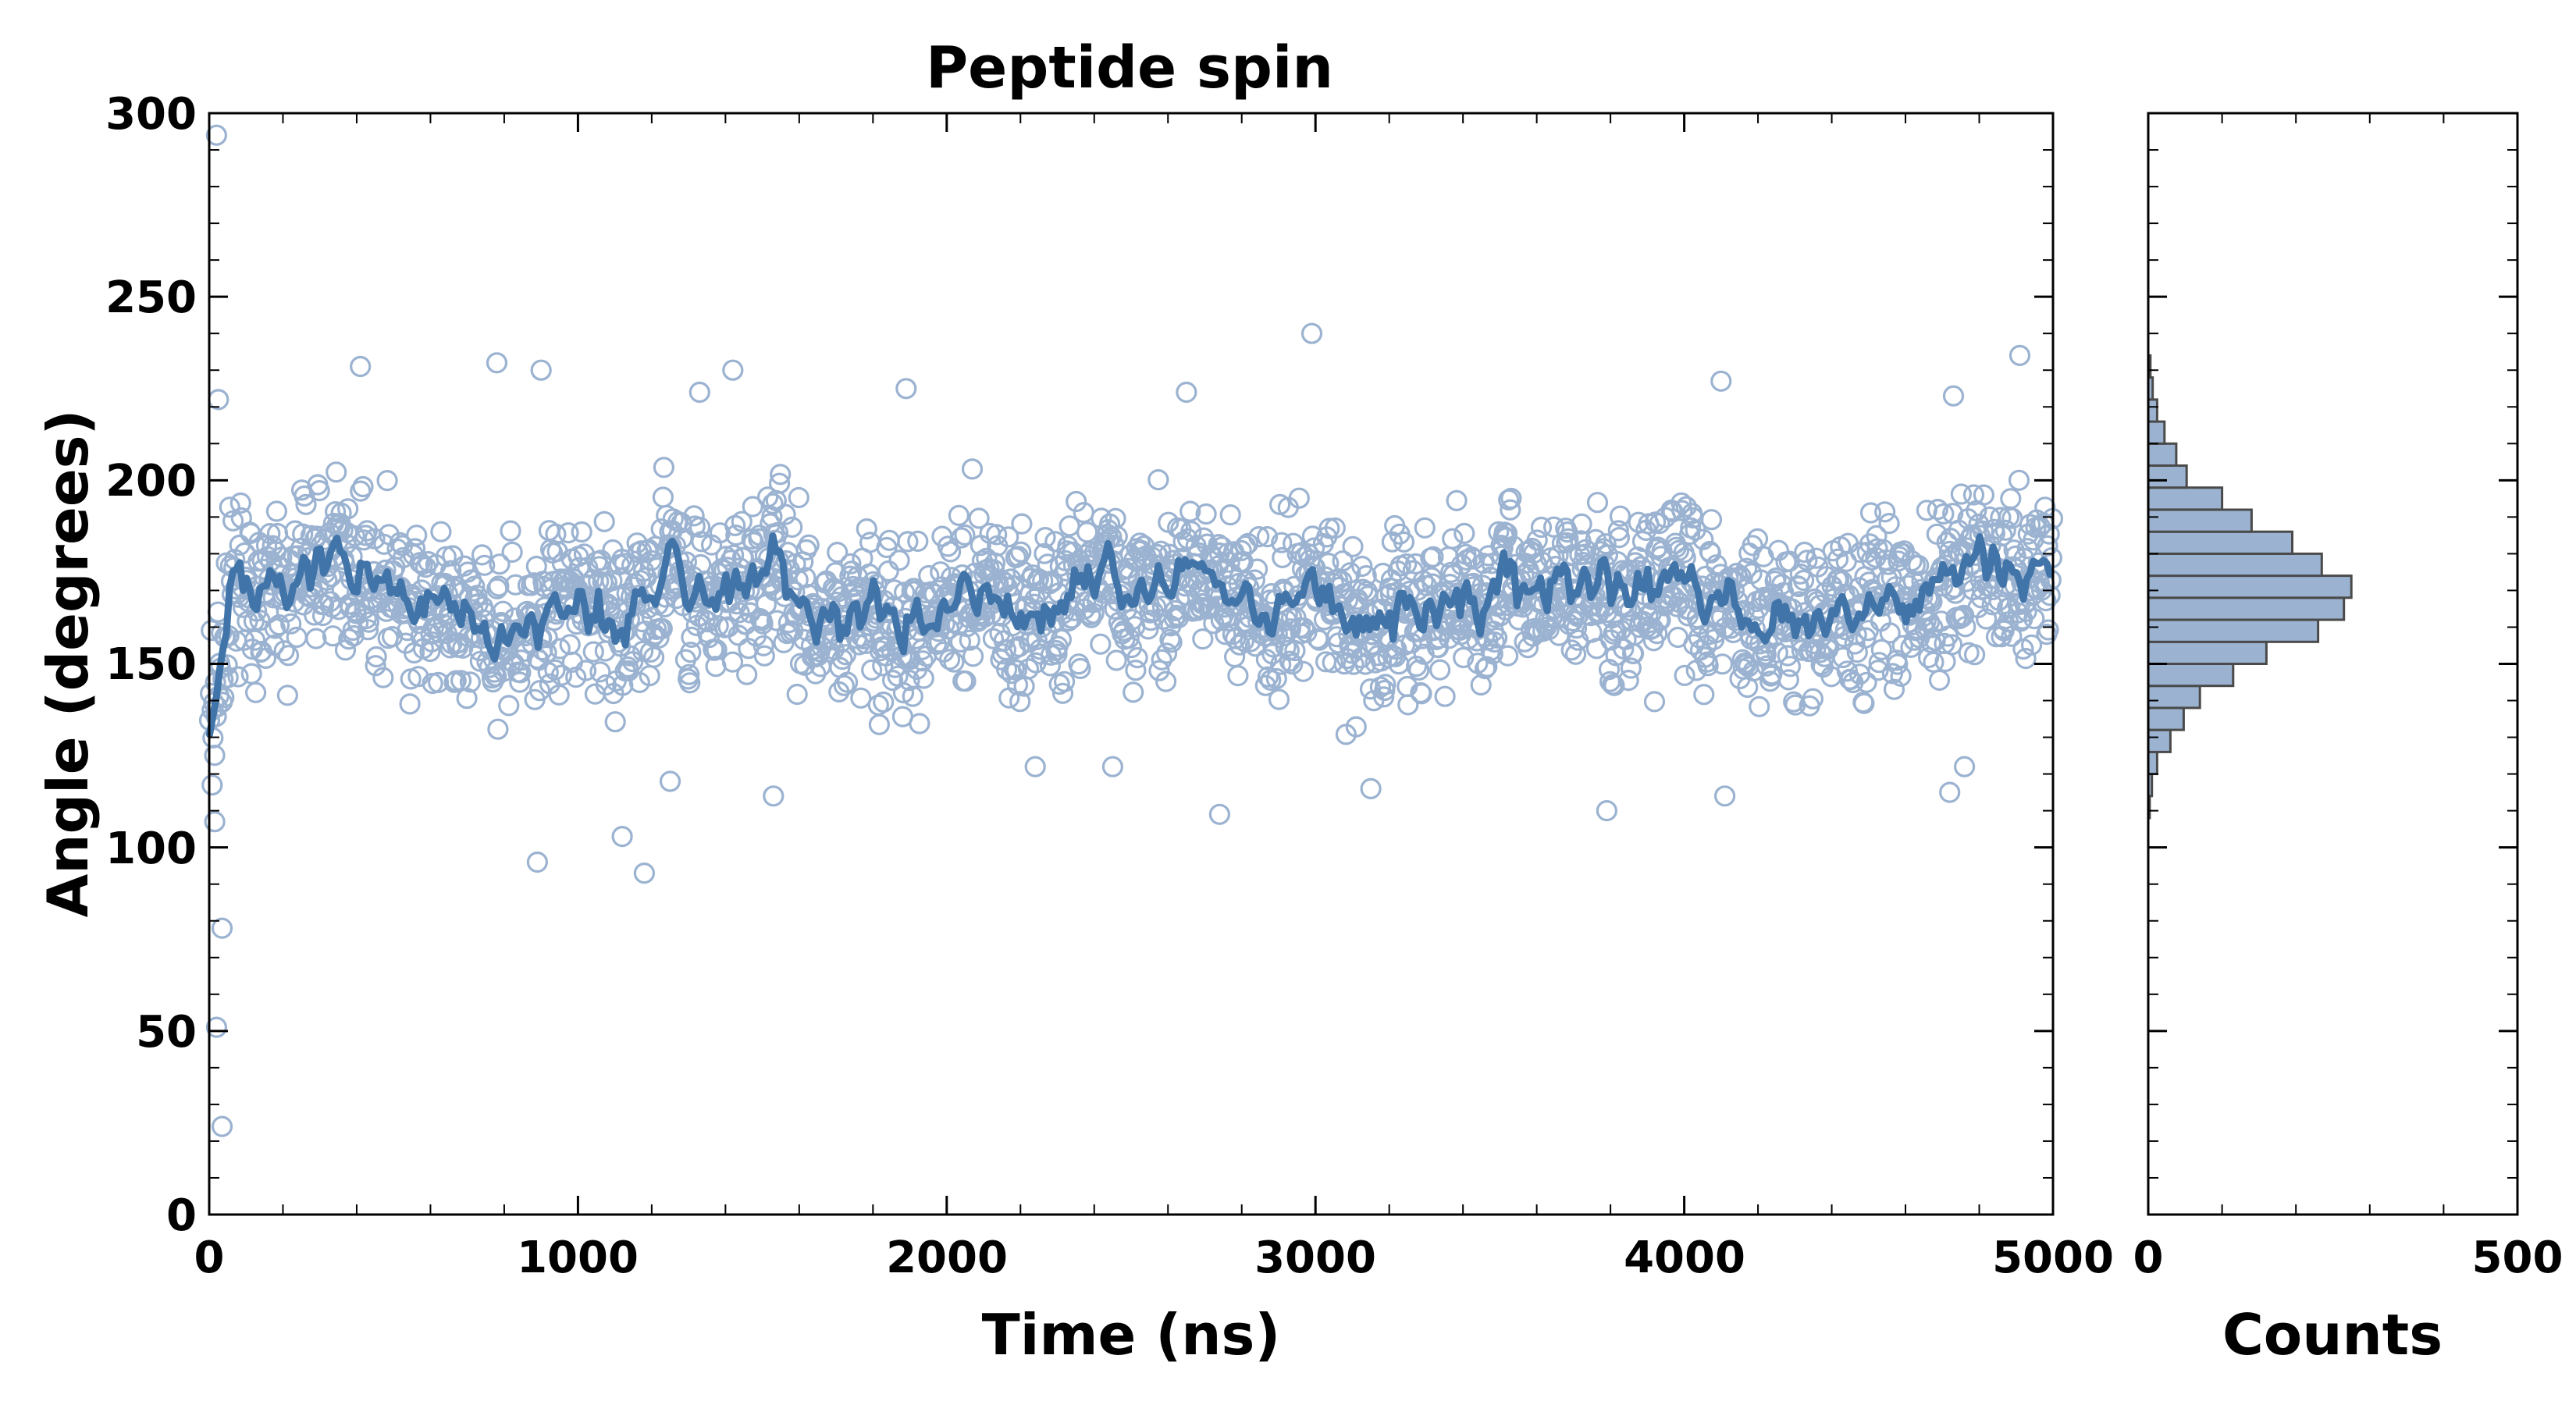 Image resolution: width=2576 pixels, height=1405 pixels. What do you see at coordinates (578, 1257) in the screenshot?
I see `x-tick-label: 1000` at bounding box center [578, 1257].